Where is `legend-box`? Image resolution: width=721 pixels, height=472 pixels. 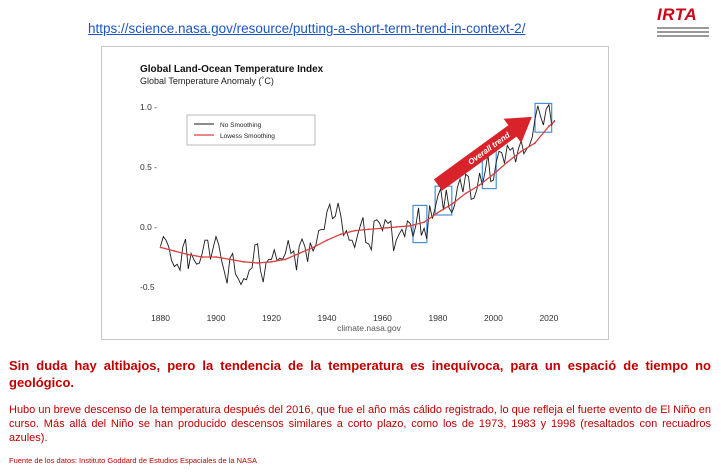
legend-box is located at coordinates (251, 130).